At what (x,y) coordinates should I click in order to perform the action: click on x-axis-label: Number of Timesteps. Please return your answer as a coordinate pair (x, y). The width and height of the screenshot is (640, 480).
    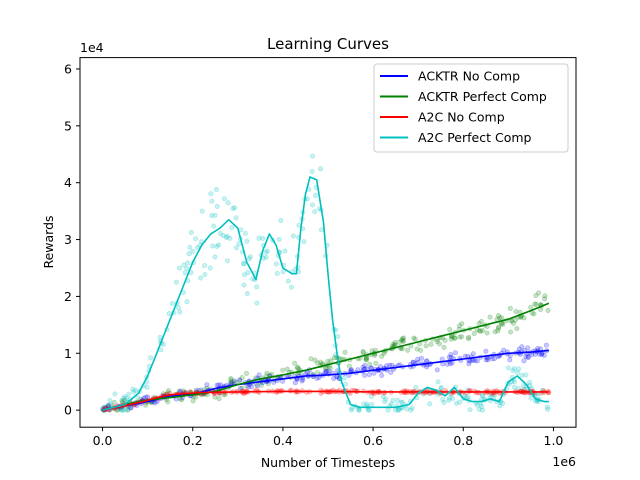
    Looking at the image, I should click on (328, 462).